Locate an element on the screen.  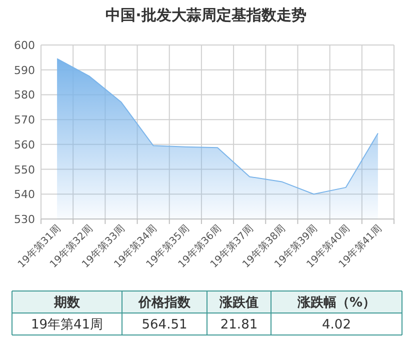
y-tick-label: 580 is located at coordinates (24, 95).